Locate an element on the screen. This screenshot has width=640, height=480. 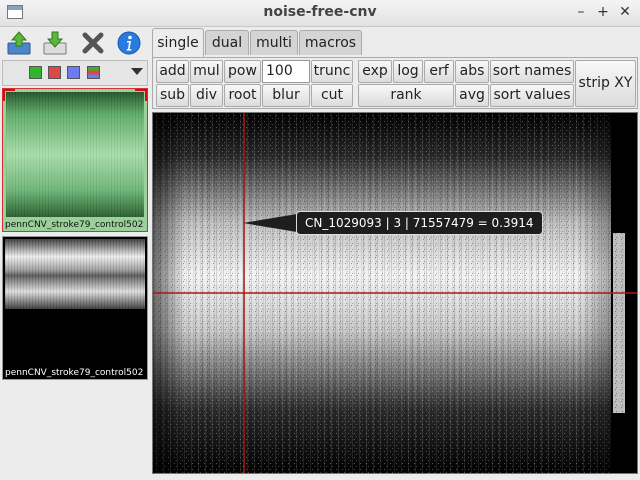
palette-selector is located at coordinates (75, 73).